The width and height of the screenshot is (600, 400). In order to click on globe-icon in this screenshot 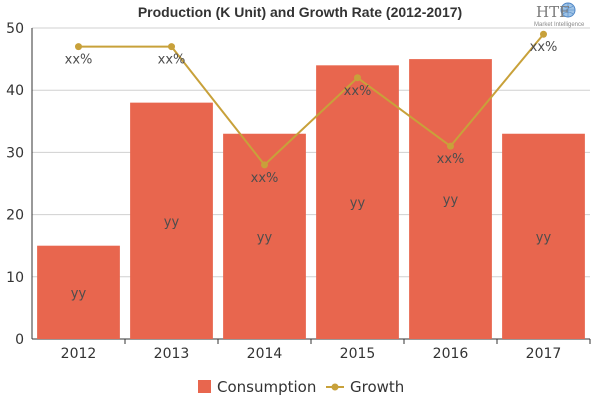, I will do `click(568, 10)`.